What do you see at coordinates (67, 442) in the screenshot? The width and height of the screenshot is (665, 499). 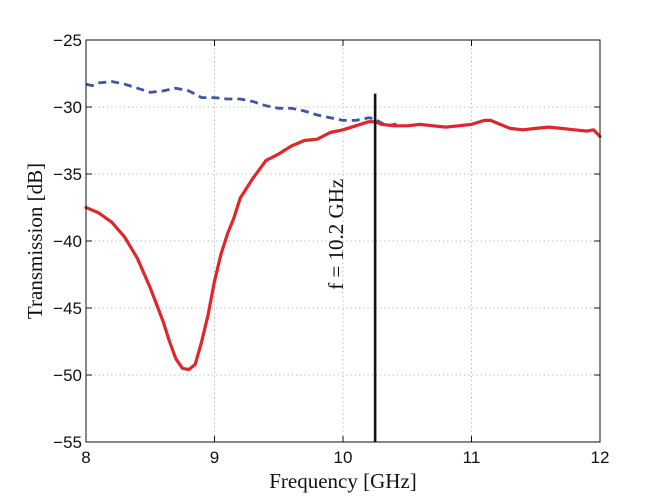 I see `y-tick-label: −55` at bounding box center [67, 442].